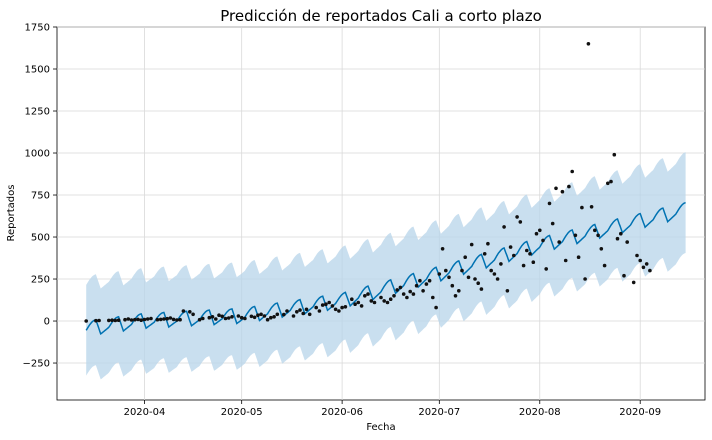  Describe the element at coordinates (37, 70) in the screenshot. I see `y-tick-label: 1500` at that location.